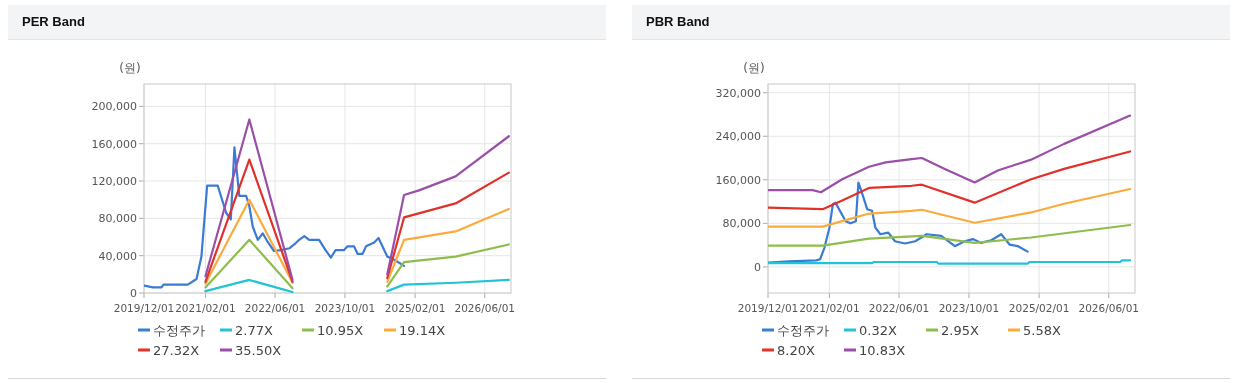 The width and height of the screenshot is (1236, 383). Describe the element at coordinates (1042, 330) in the screenshot. I see `legend-label: 5.58X` at that location.